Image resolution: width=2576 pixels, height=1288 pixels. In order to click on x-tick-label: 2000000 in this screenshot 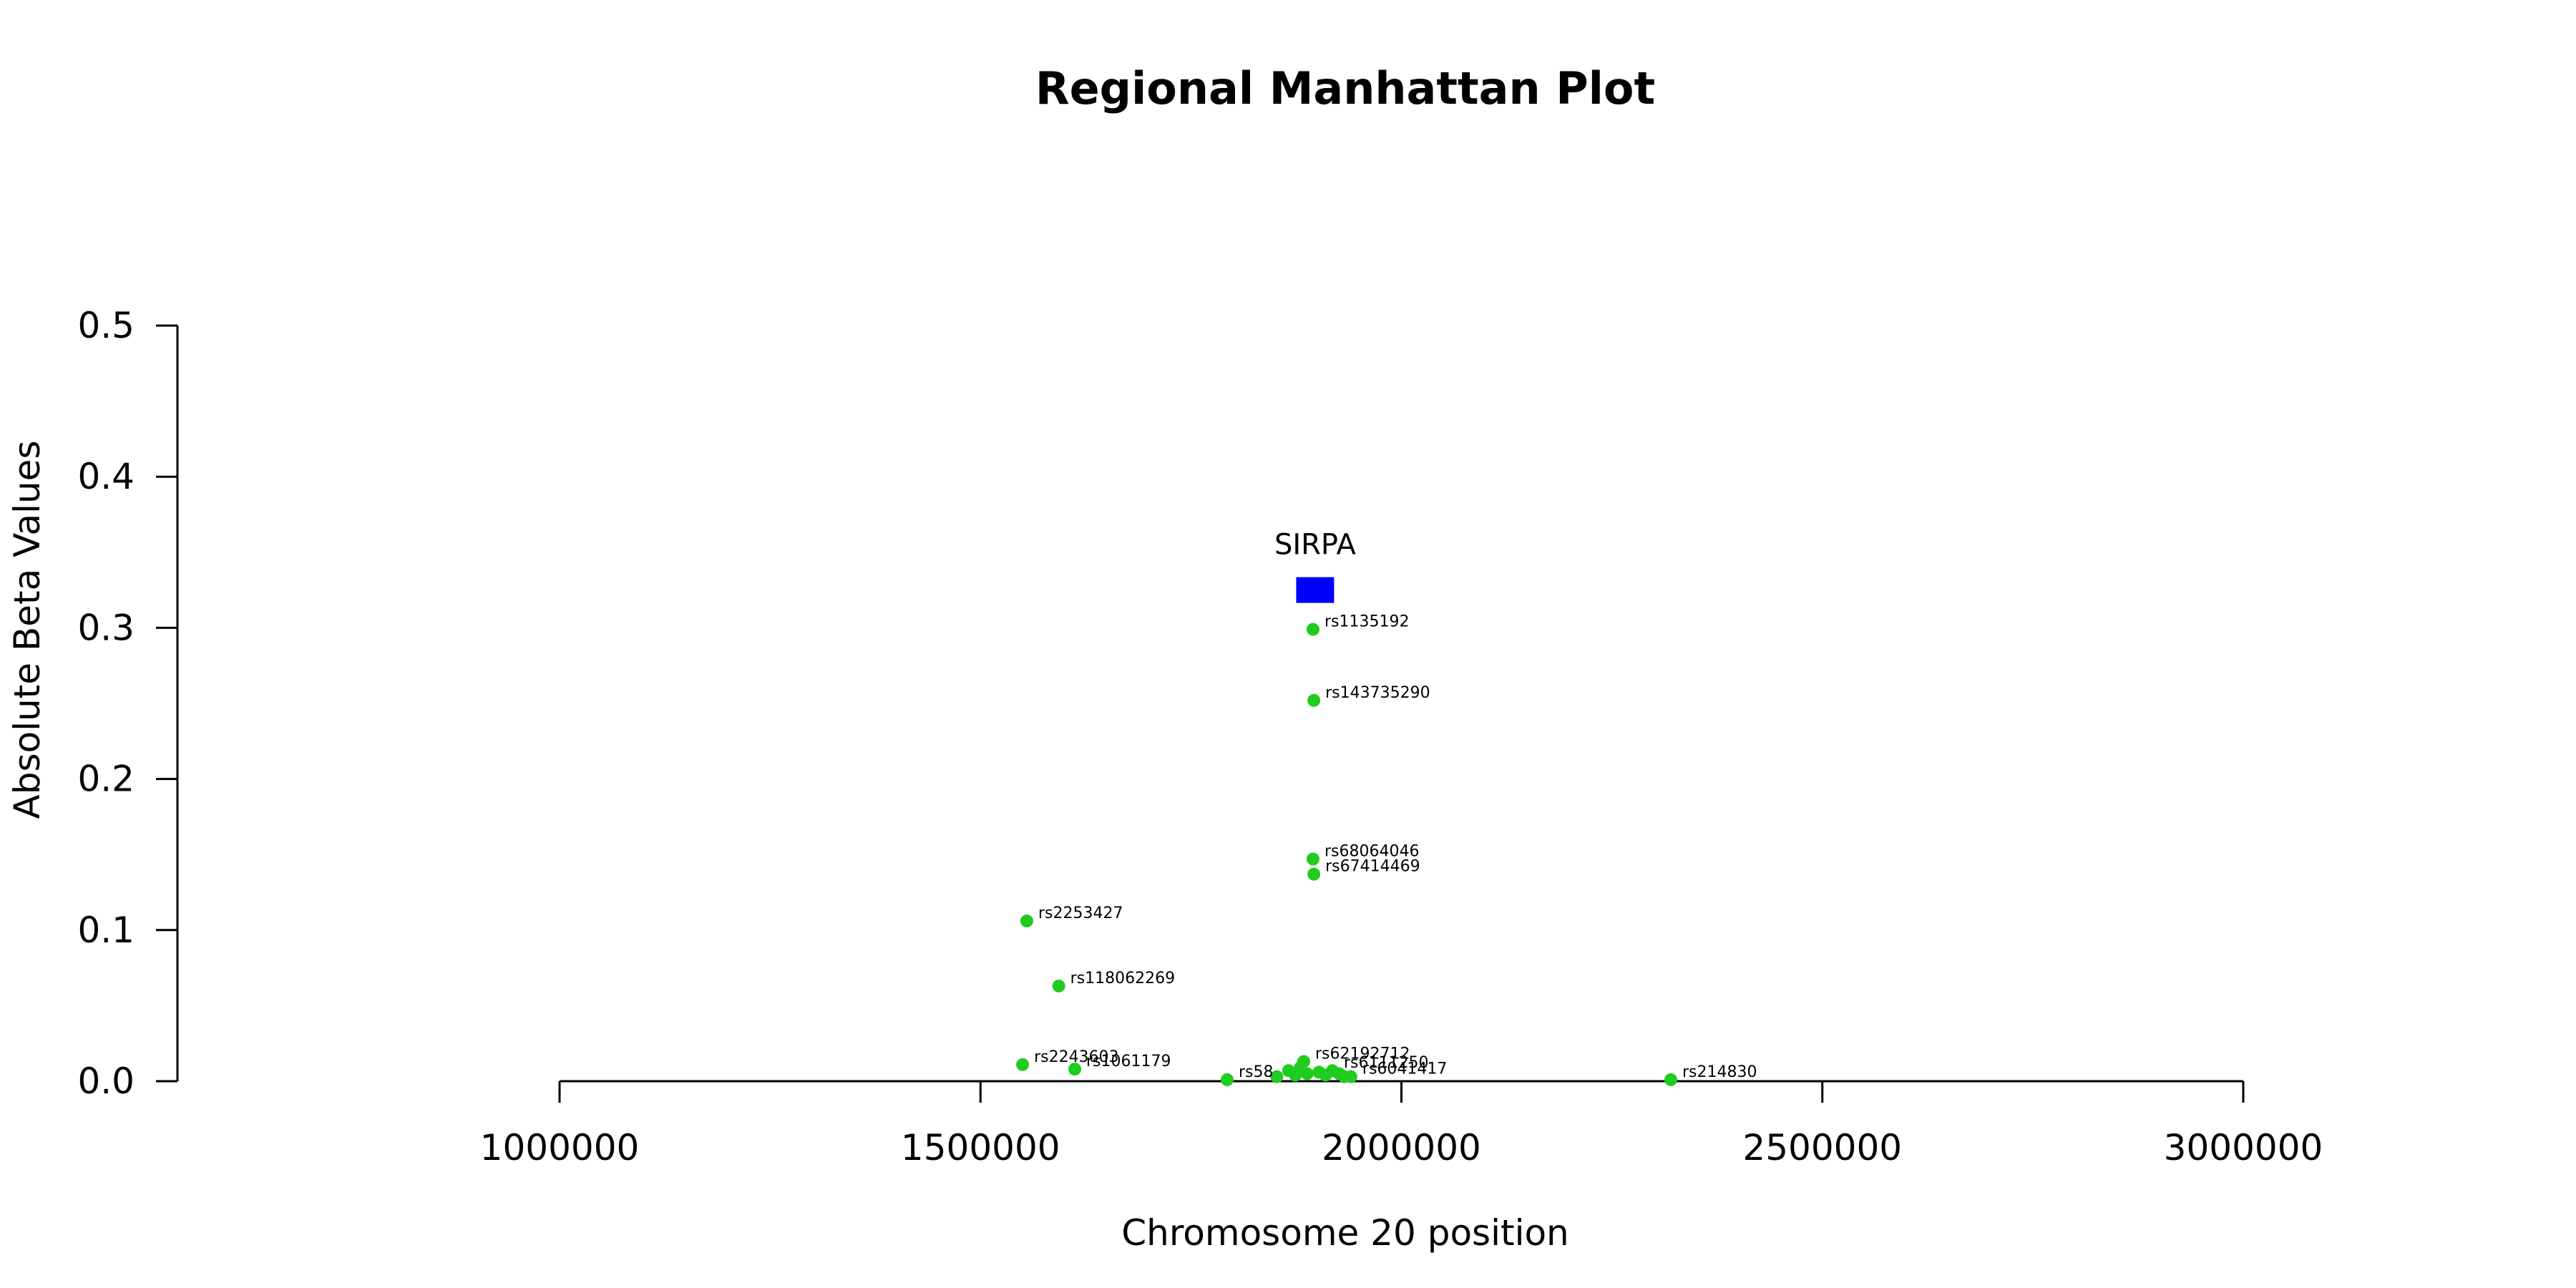, I will do `click(1401, 1148)`.